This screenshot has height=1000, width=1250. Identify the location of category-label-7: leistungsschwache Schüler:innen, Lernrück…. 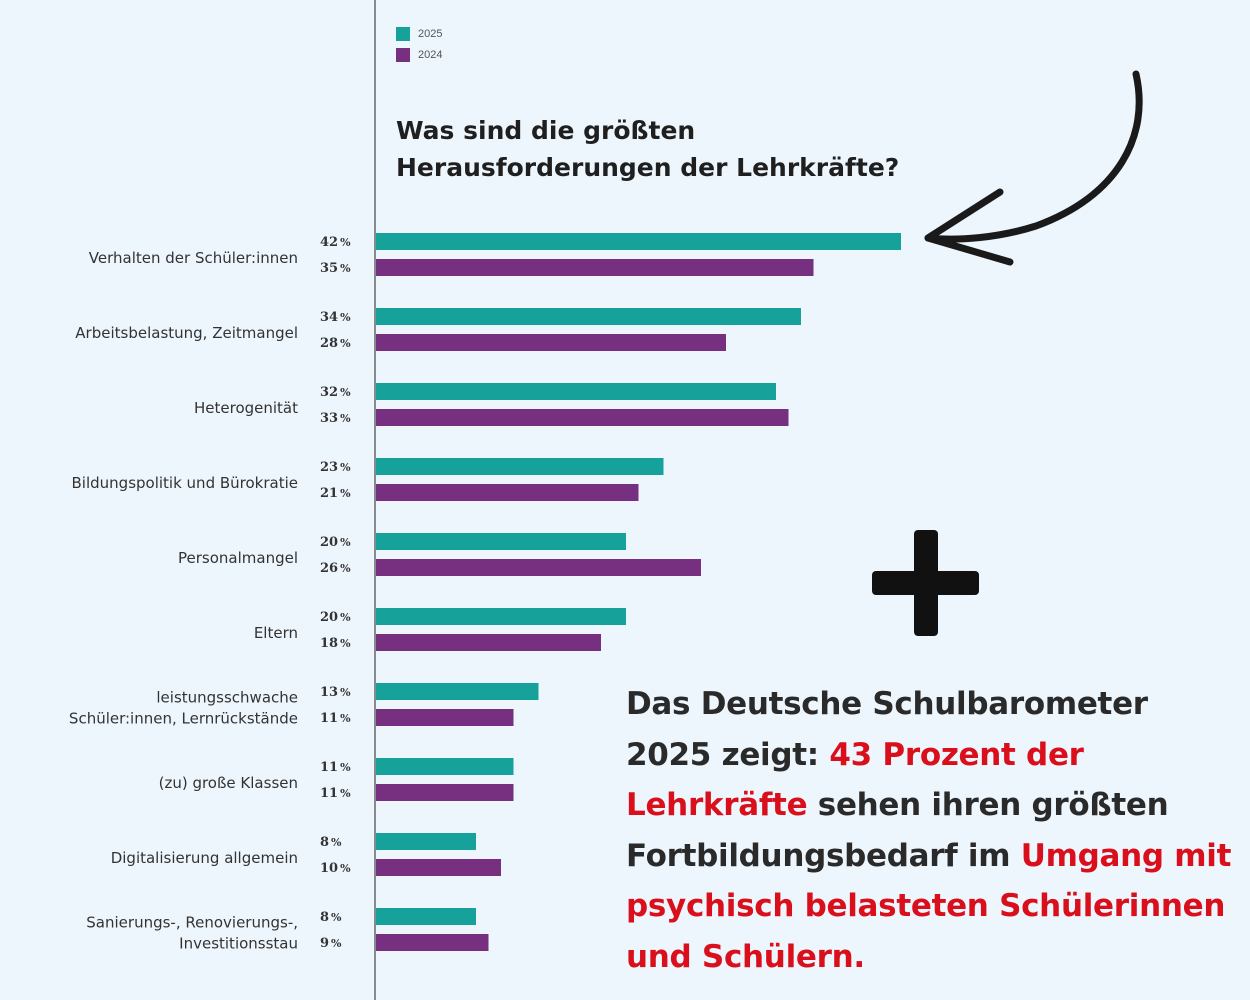
(183, 708).